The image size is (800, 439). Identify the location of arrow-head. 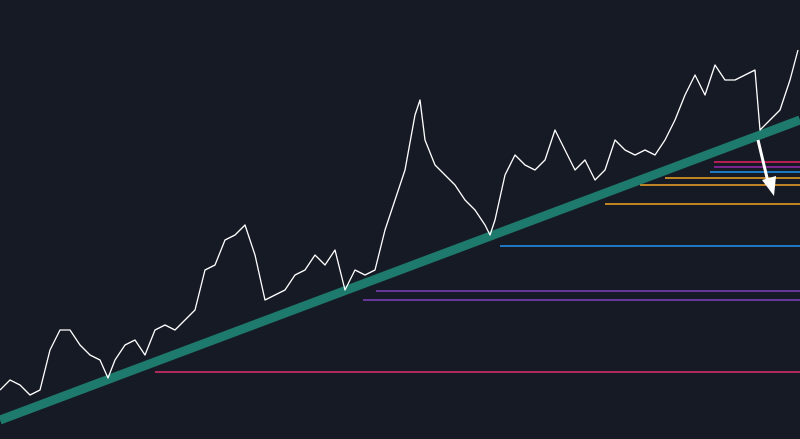
(769, 186).